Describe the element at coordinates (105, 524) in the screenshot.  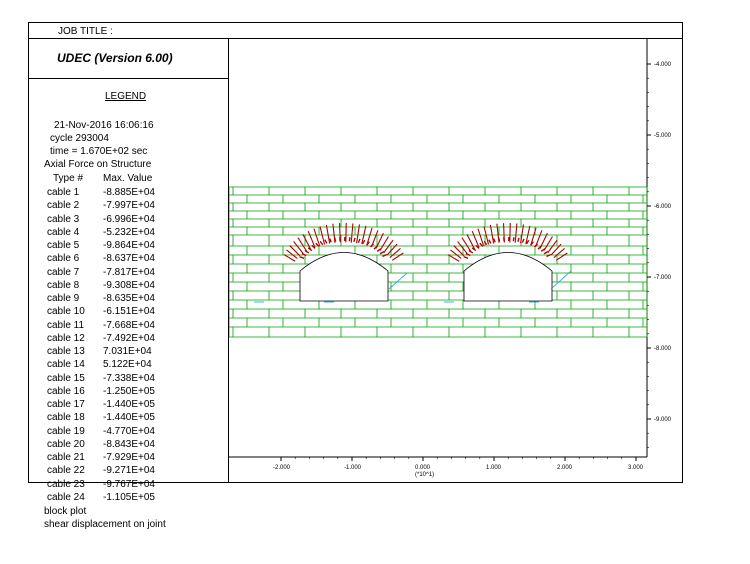
I see `legend-shear-displacement: shear displacement on joint` at that location.